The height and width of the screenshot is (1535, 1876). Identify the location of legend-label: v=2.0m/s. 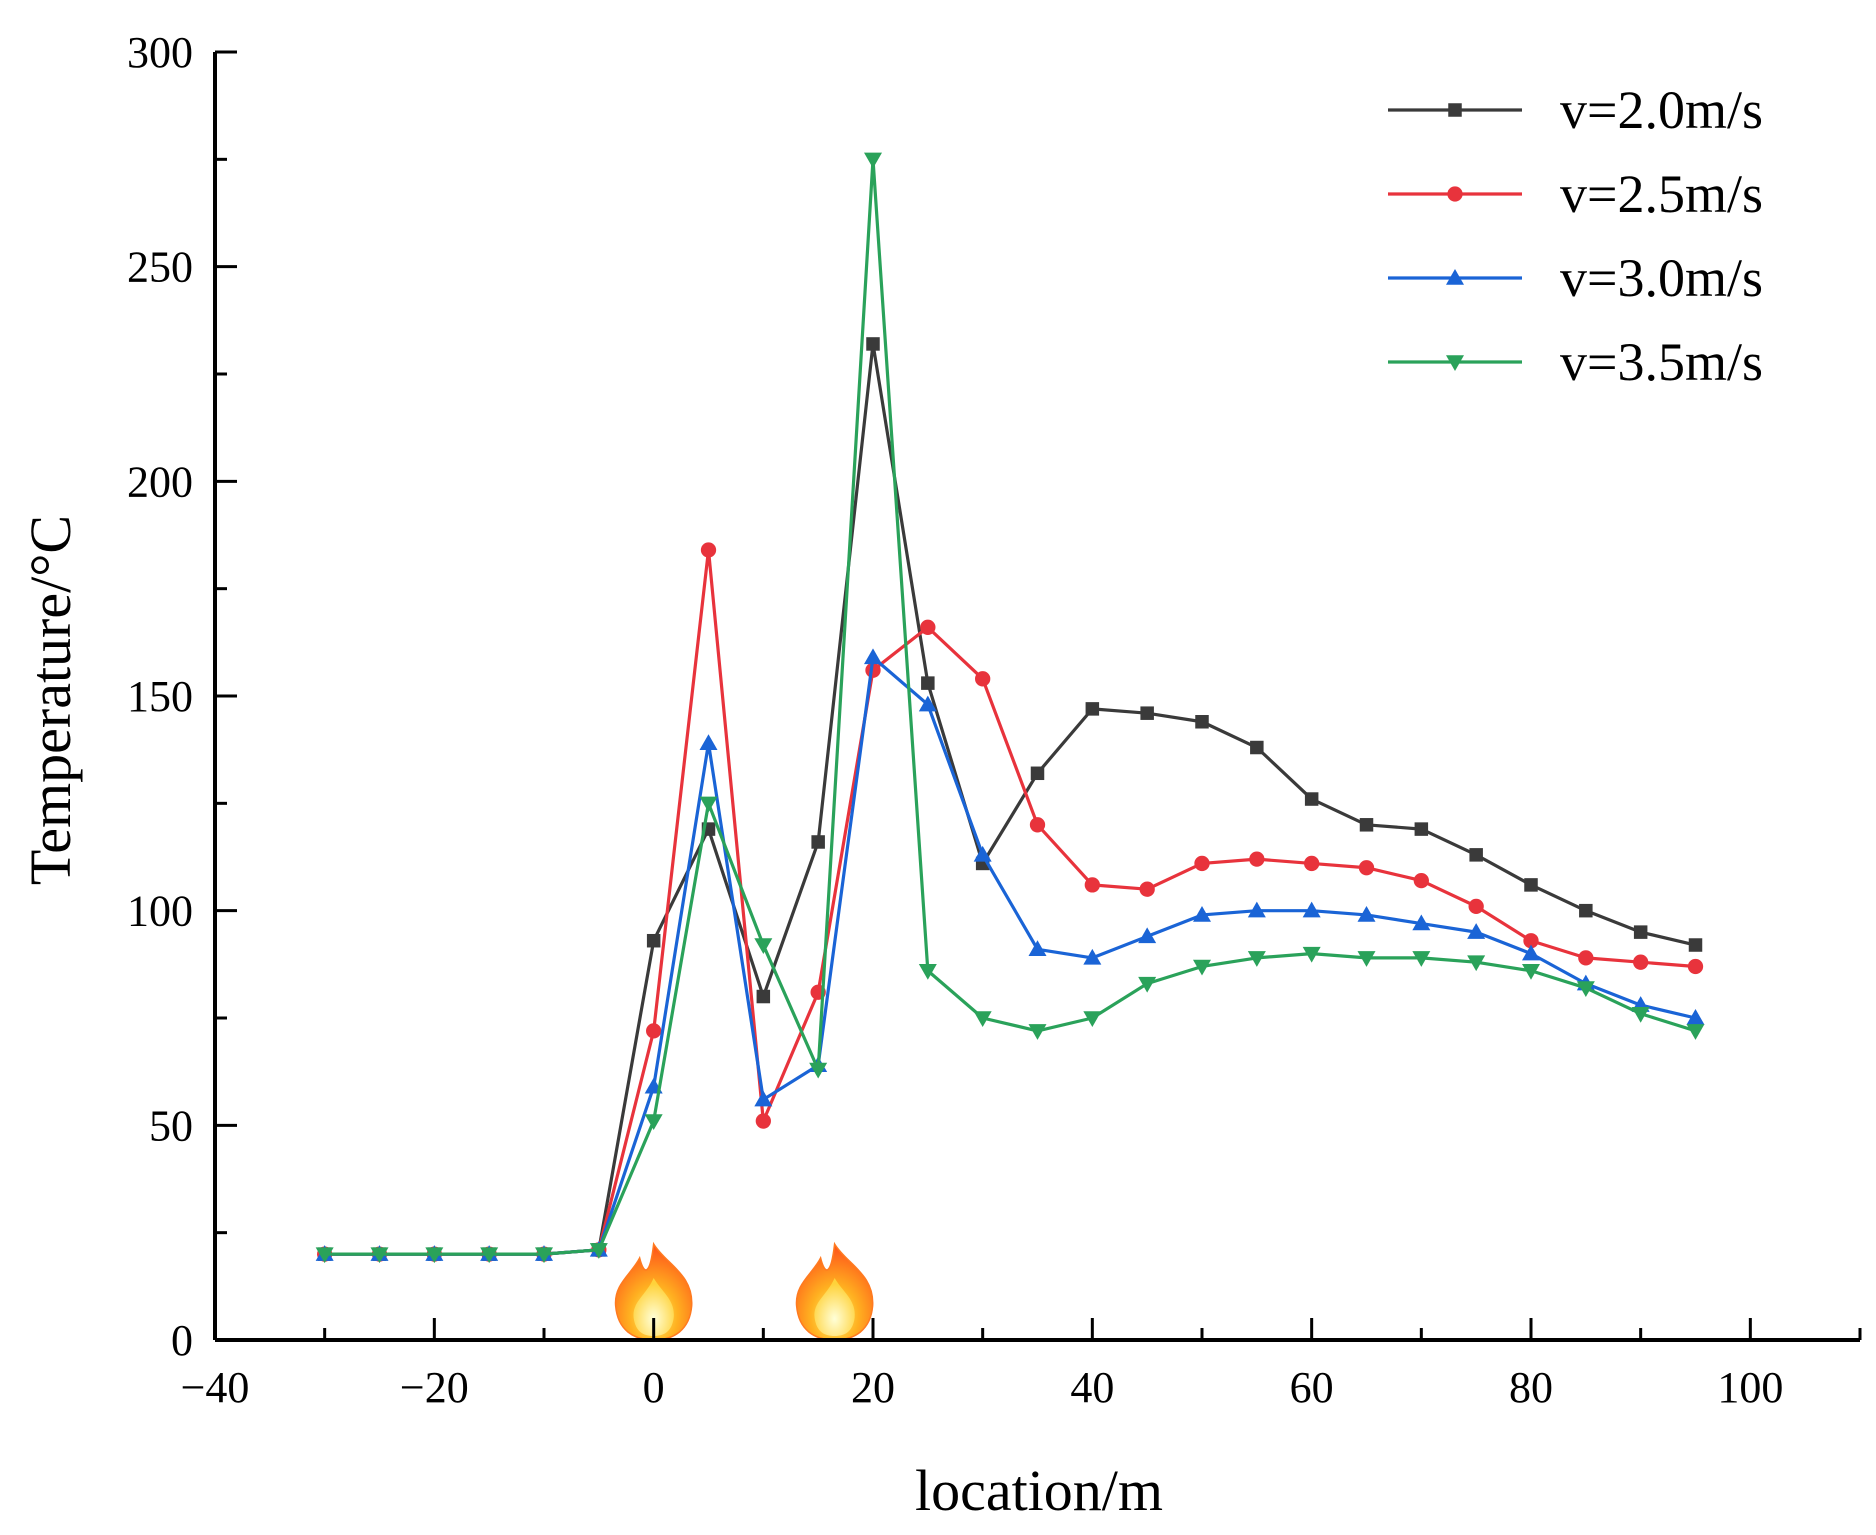
(1661, 110).